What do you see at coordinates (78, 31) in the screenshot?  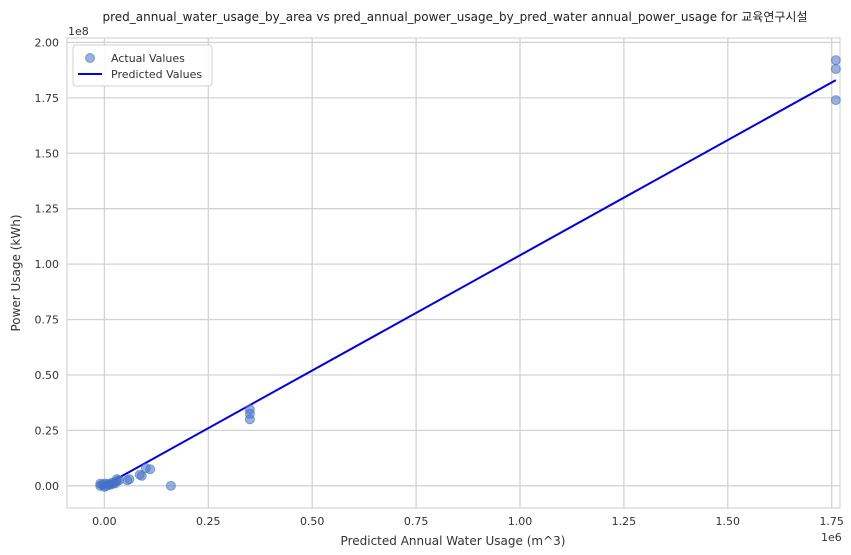 I see `y-offset-label: 1e8` at bounding box center [78, 31].